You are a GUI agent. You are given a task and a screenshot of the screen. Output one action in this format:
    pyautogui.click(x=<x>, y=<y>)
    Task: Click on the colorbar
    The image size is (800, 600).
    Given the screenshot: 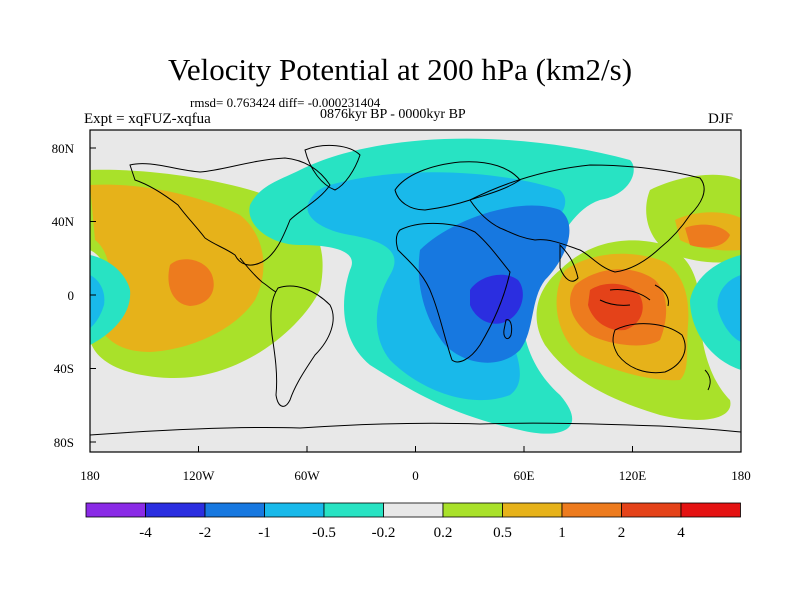 What is the action you would take?
    pyautogui.click(x=413, y=510)
    